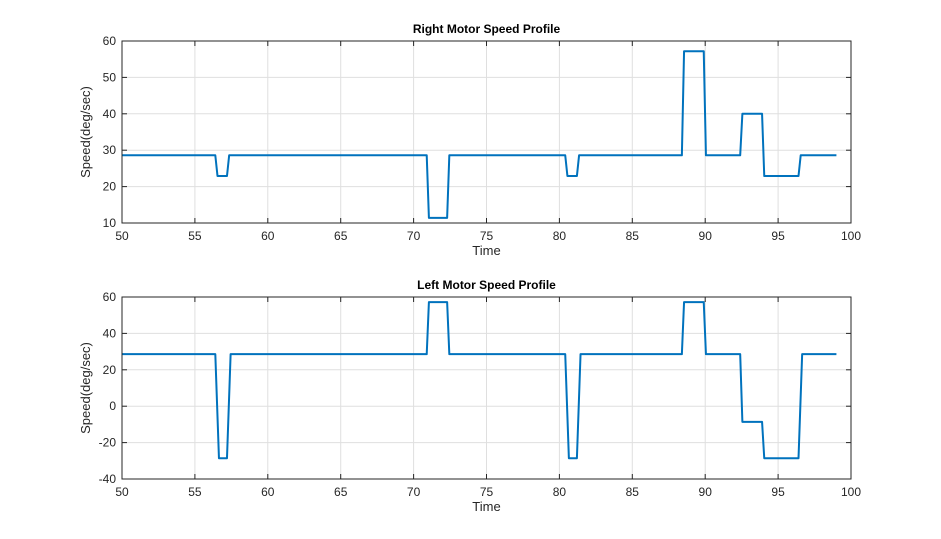 The height and width of the screenshot is (539, 941). What do you see at coordinates (487, 492) in the screenshot?
I see `left-motor-xtick-label: 75` at bounding box center [487, 492].